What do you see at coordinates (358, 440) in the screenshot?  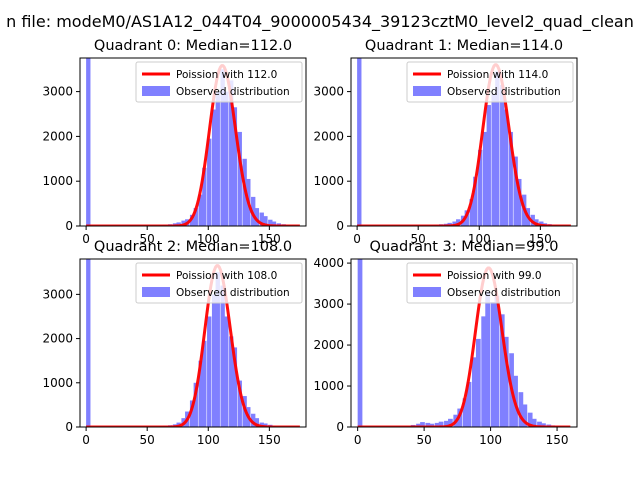 I see `x-tick-label: 0` at bounding box center [358, 440].